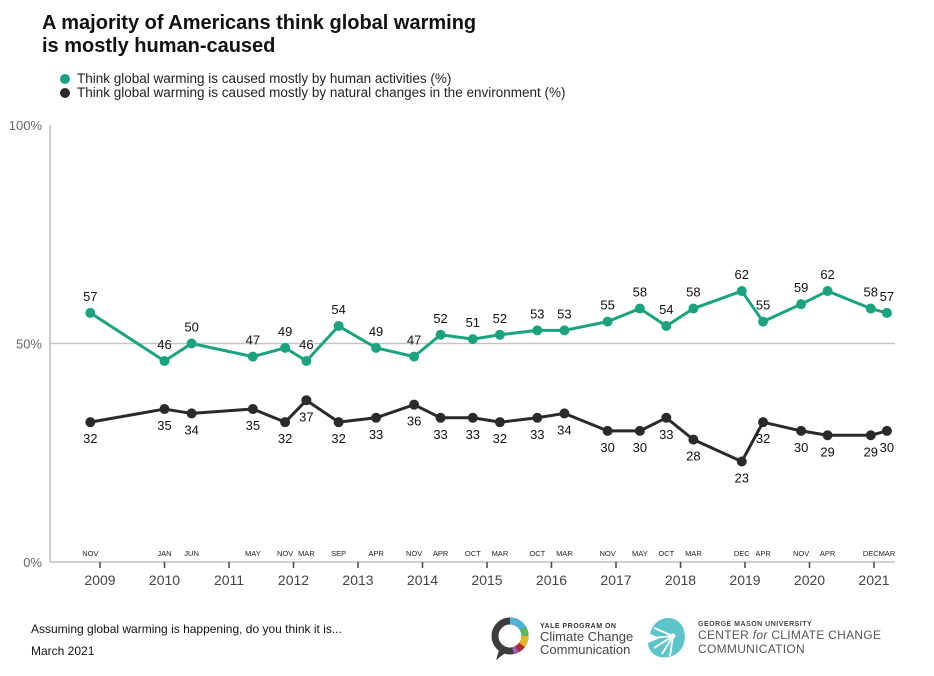  What do you see at coordinates (801, 287) in the screenshot?
I see `data-label: 59` at bounding box center [801, 287].